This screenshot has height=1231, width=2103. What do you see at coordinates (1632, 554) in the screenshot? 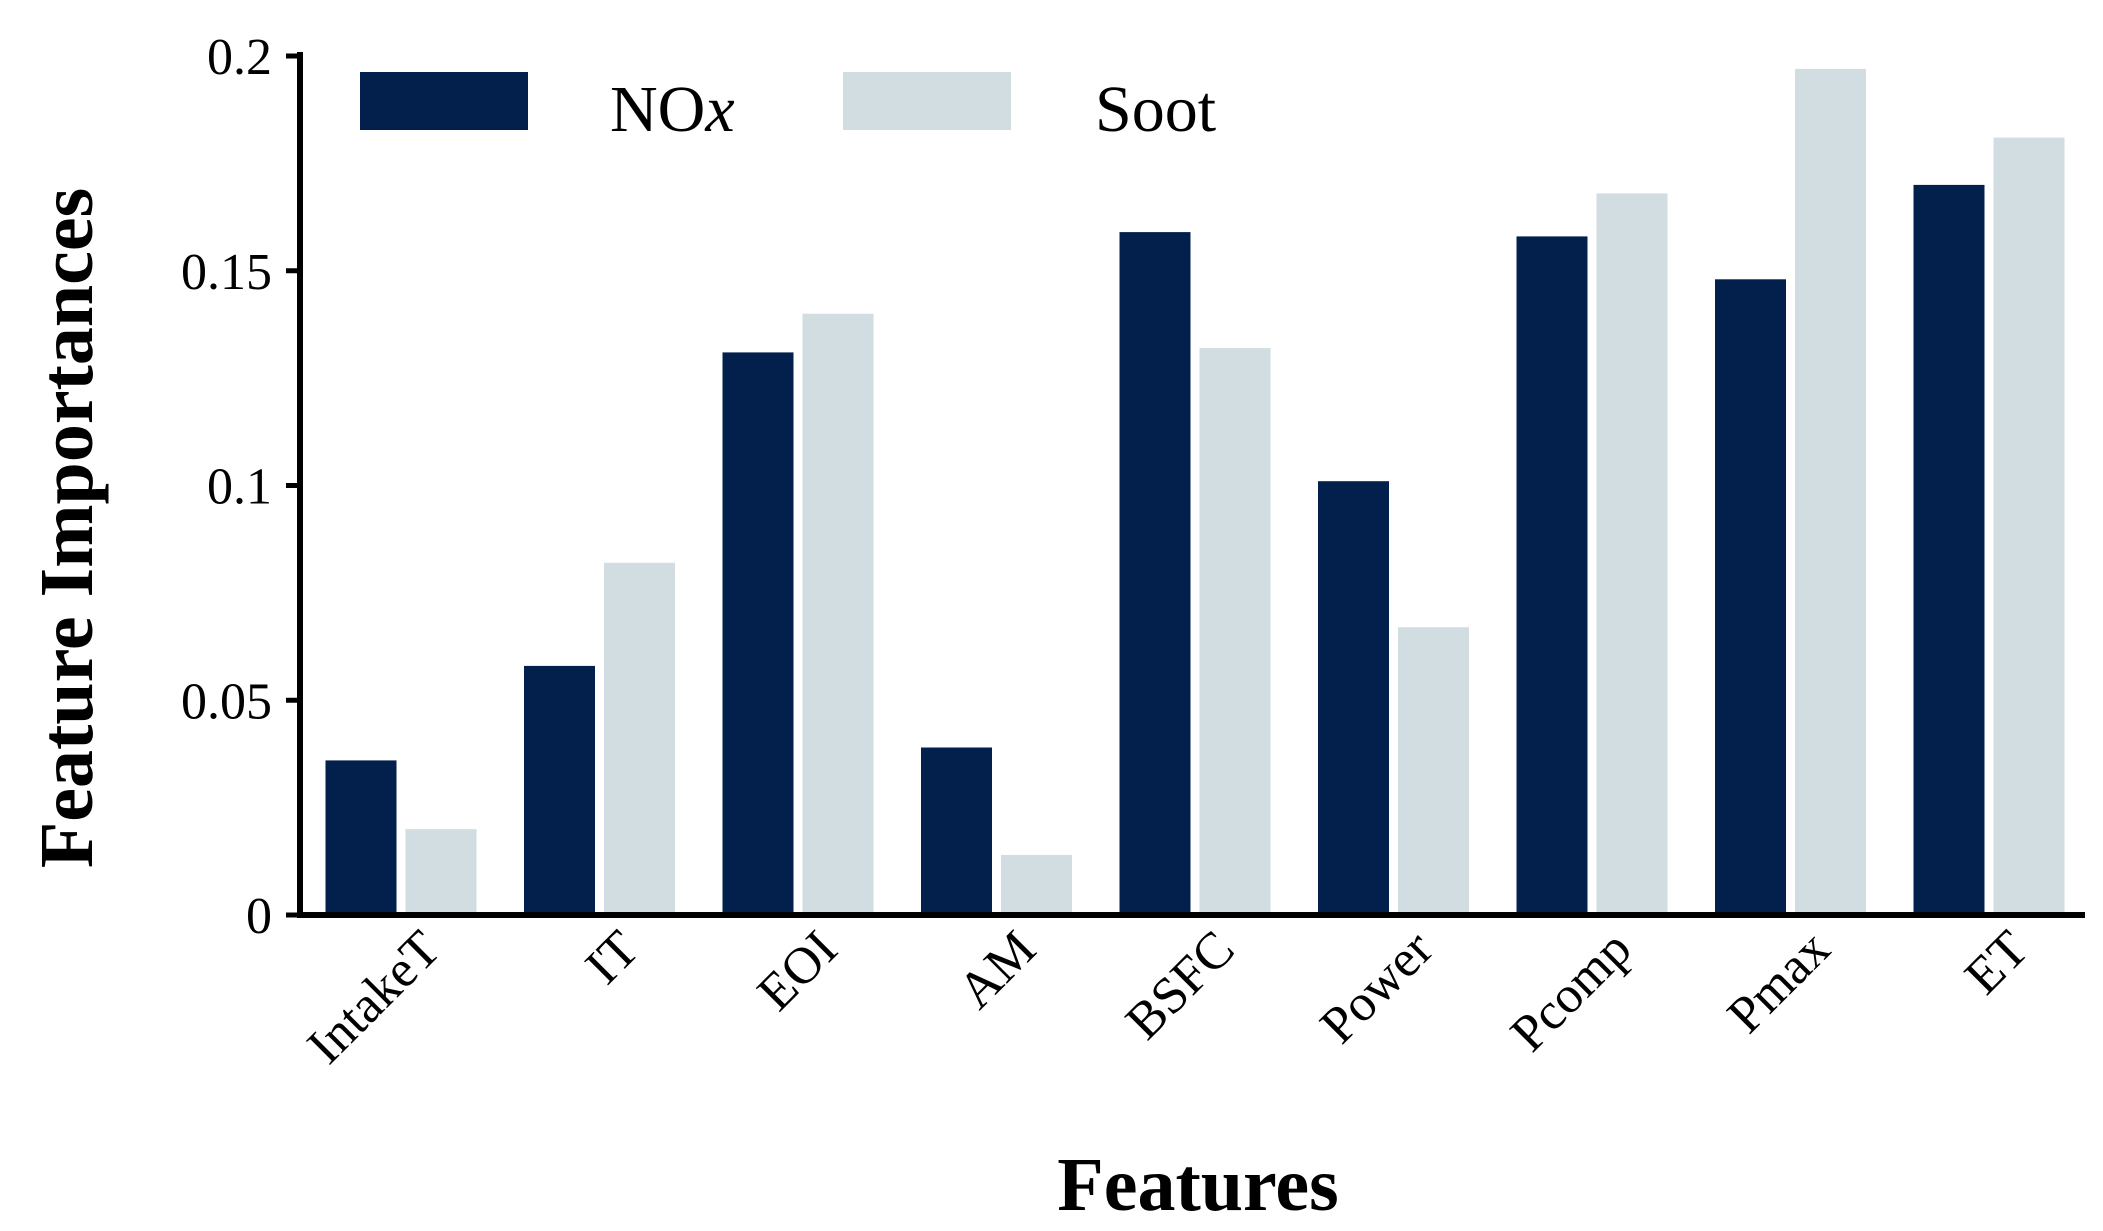
I see `bar-soot-pcomp` at bounding box center [1632, 554].